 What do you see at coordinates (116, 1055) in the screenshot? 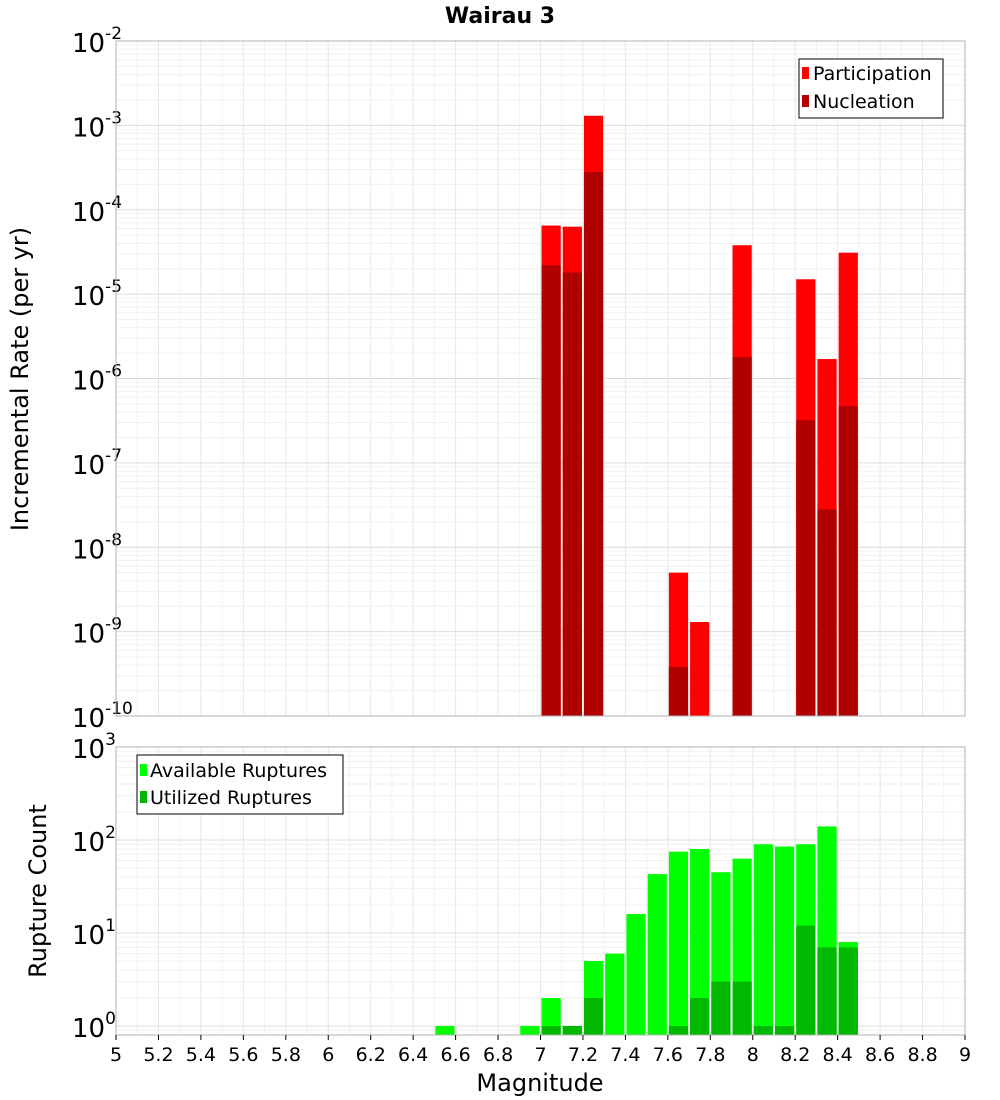
I see `x-tick-label: 5` at bounding box center [116, 1055].